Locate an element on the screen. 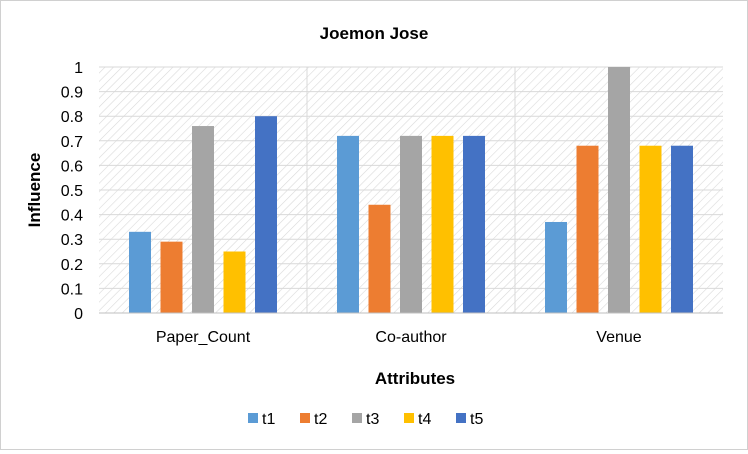 Image resolution: width=748 pixels, height=454 pixels. y-tick-label: 0.3 is located at coordinates (72, 240).